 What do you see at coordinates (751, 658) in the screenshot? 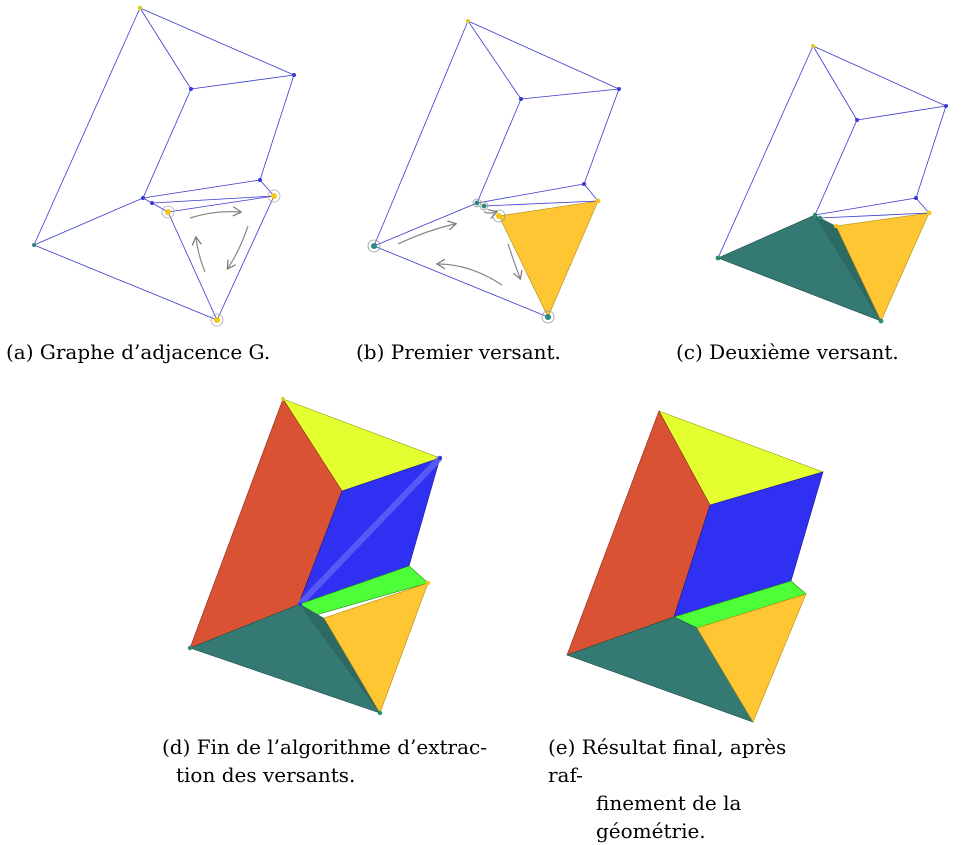
I see `panel-e-face-yellow` at bounding box center [751, 658].